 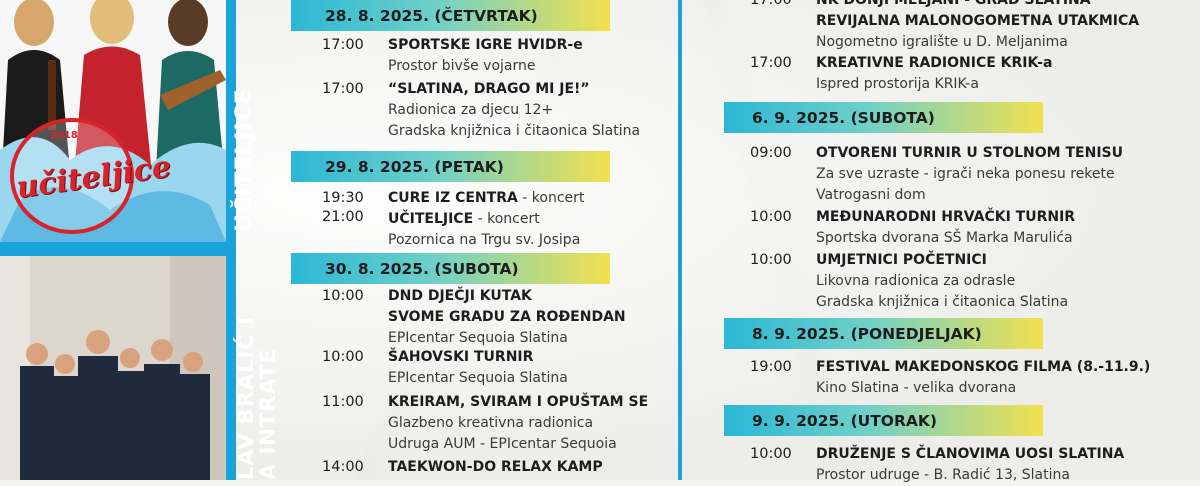 I want to click on event-time: 21:00, so click(x=343, y=217).